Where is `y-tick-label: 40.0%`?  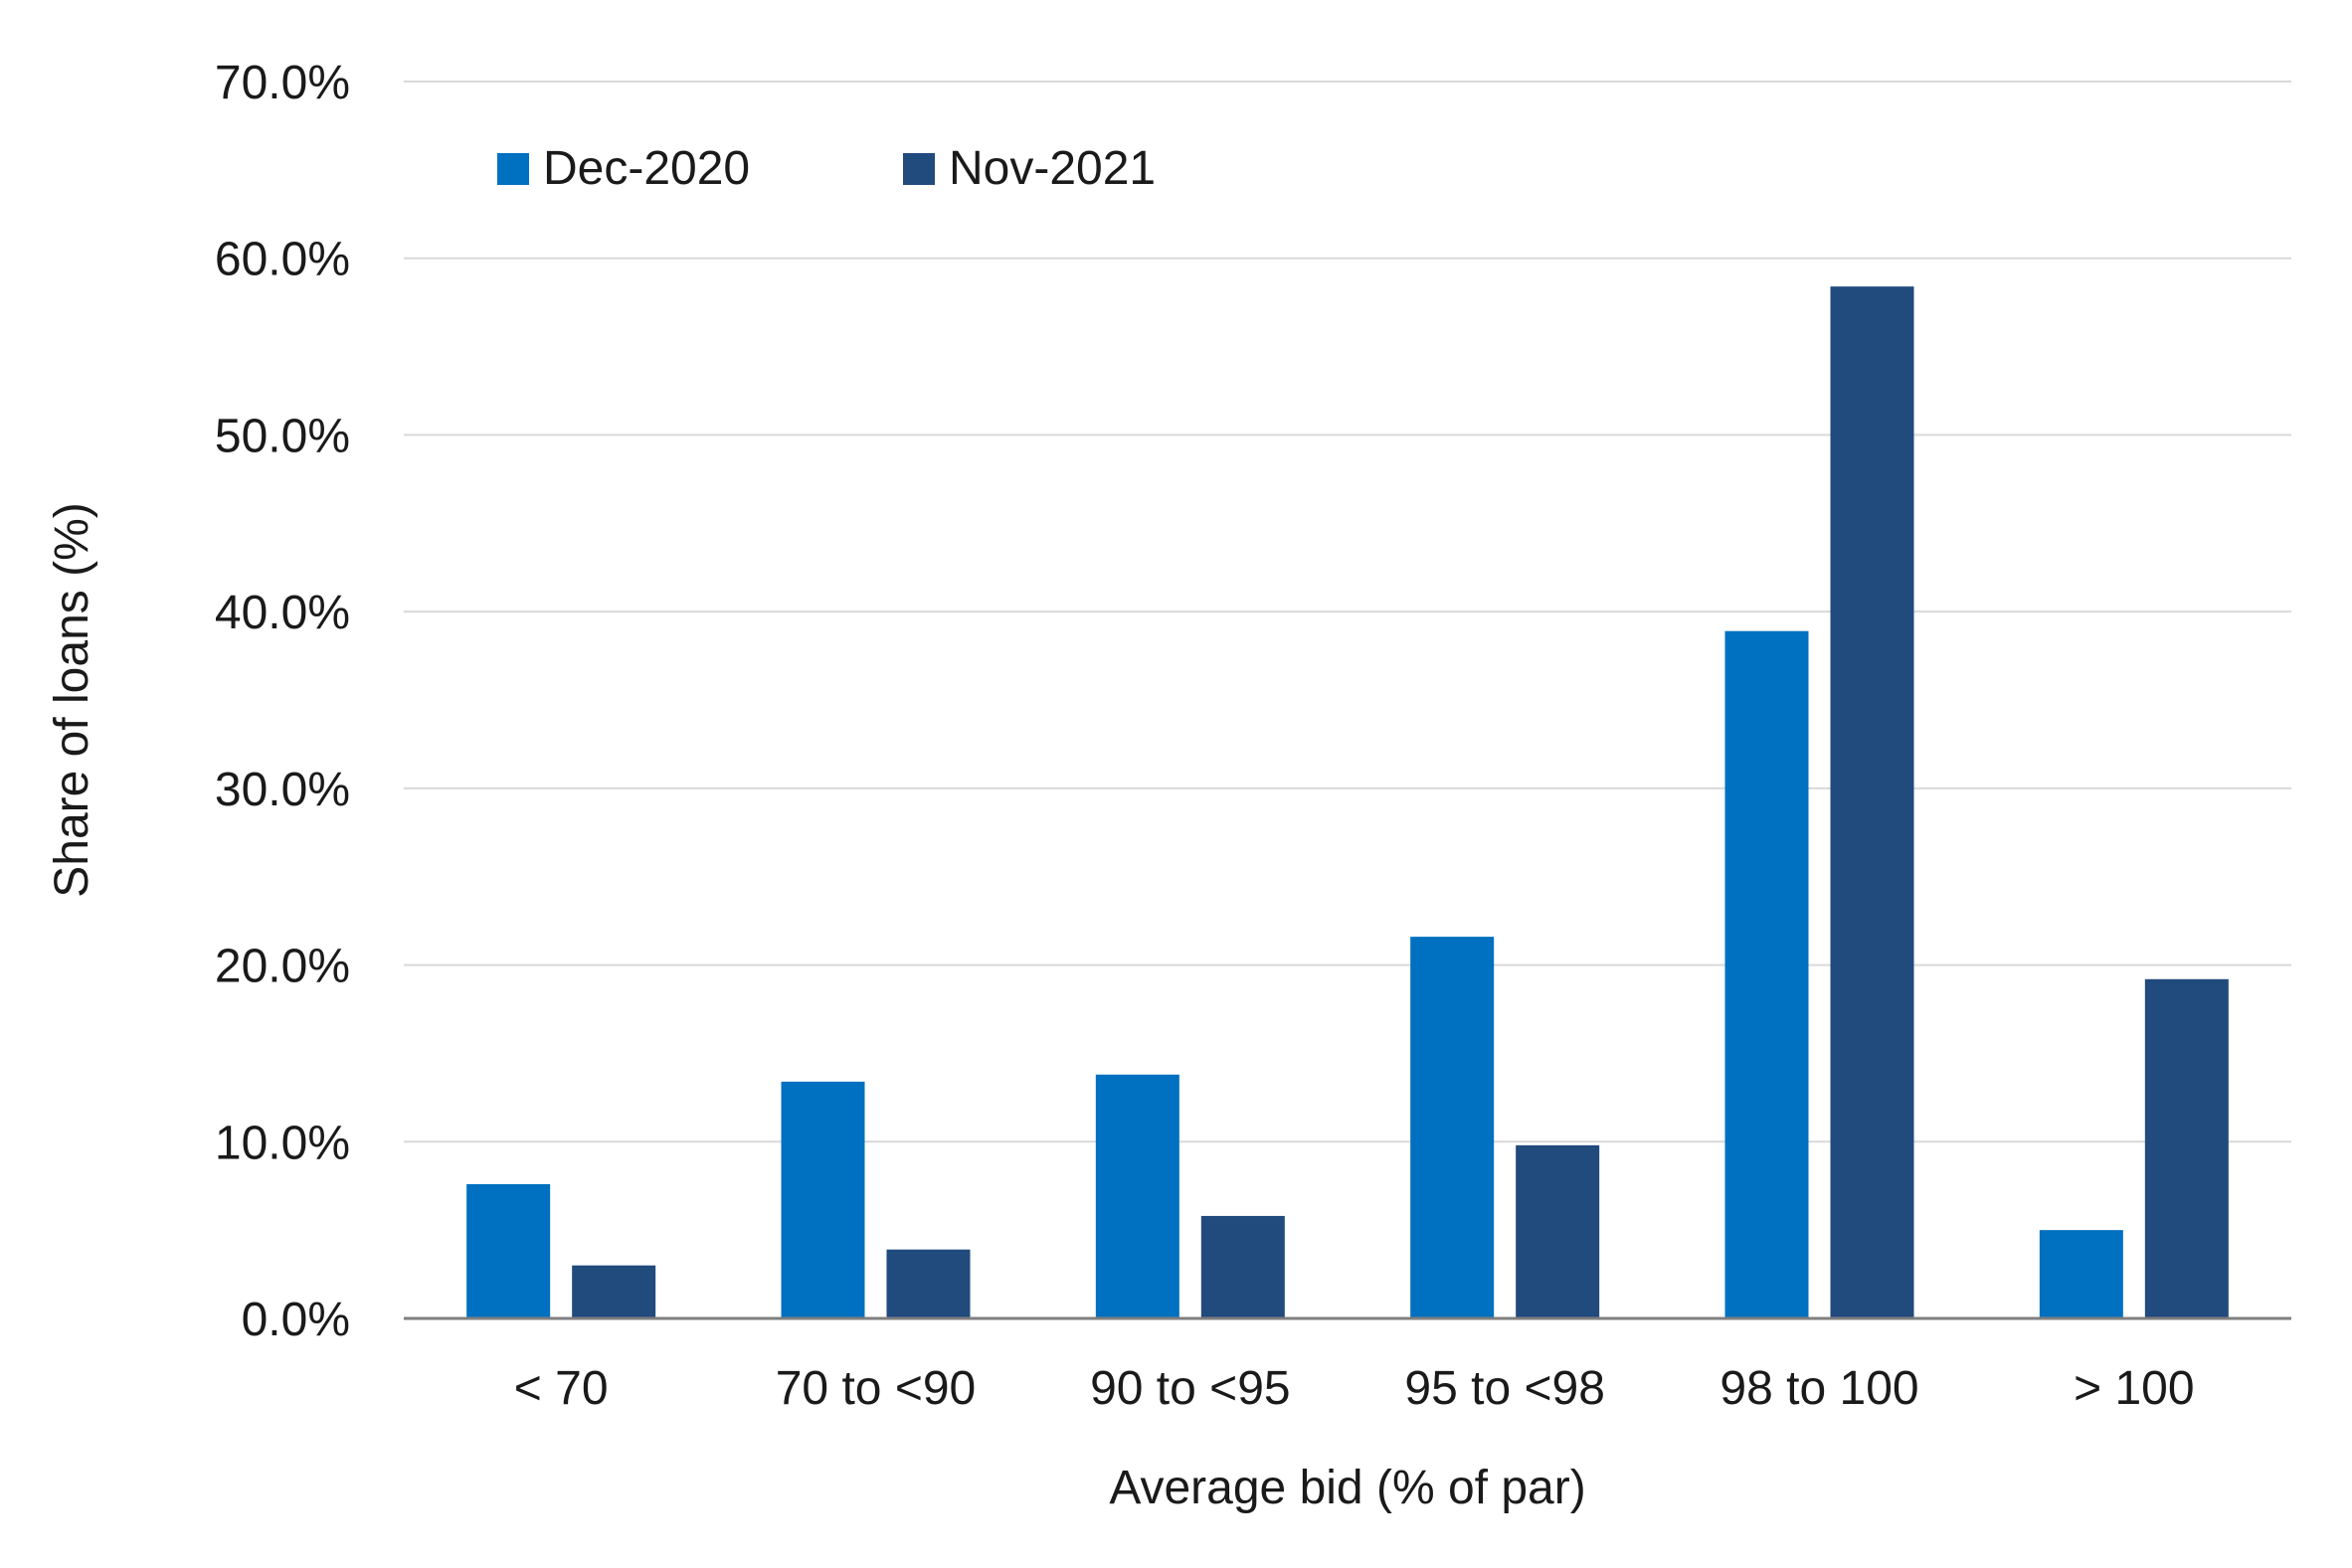 y-tick-label: 40.0% is located at coordinates (282, 613).